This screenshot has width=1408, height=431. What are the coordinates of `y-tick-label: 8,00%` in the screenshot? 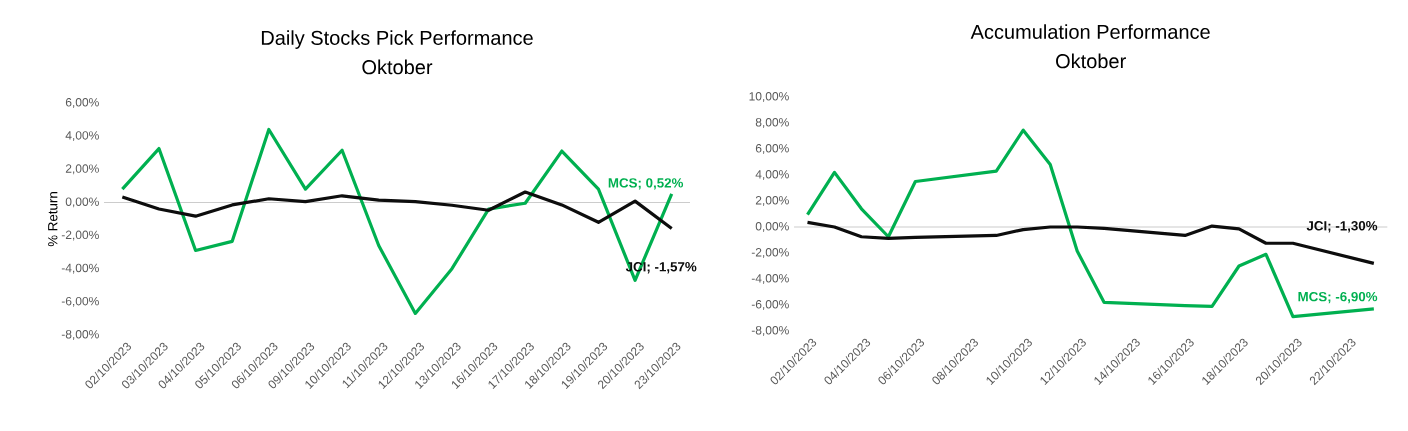 It's located at (772, 123).